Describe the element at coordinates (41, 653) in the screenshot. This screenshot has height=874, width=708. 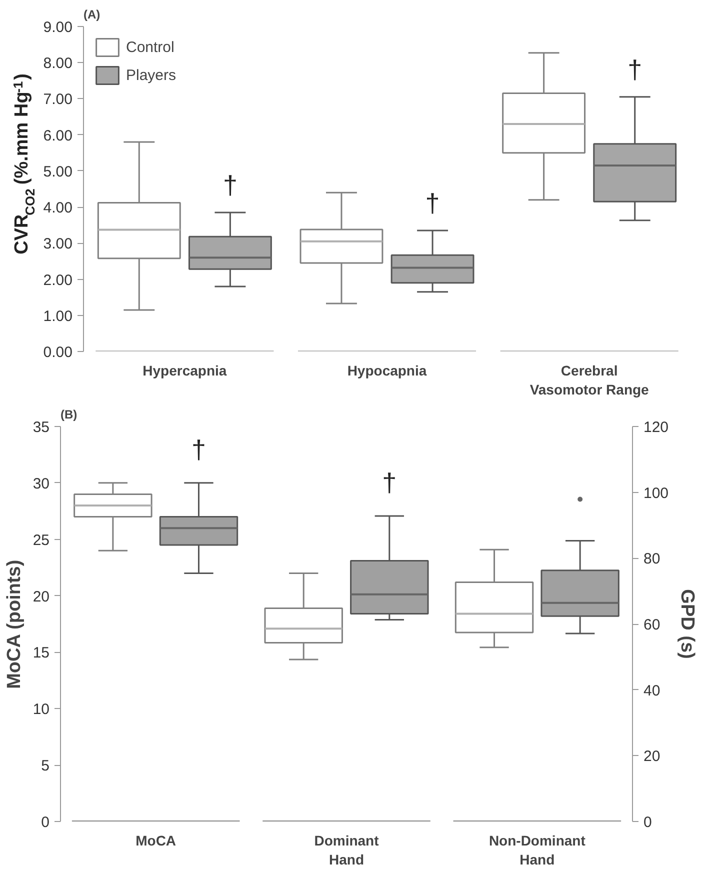
I see `y-tick-label: 15` at that location.